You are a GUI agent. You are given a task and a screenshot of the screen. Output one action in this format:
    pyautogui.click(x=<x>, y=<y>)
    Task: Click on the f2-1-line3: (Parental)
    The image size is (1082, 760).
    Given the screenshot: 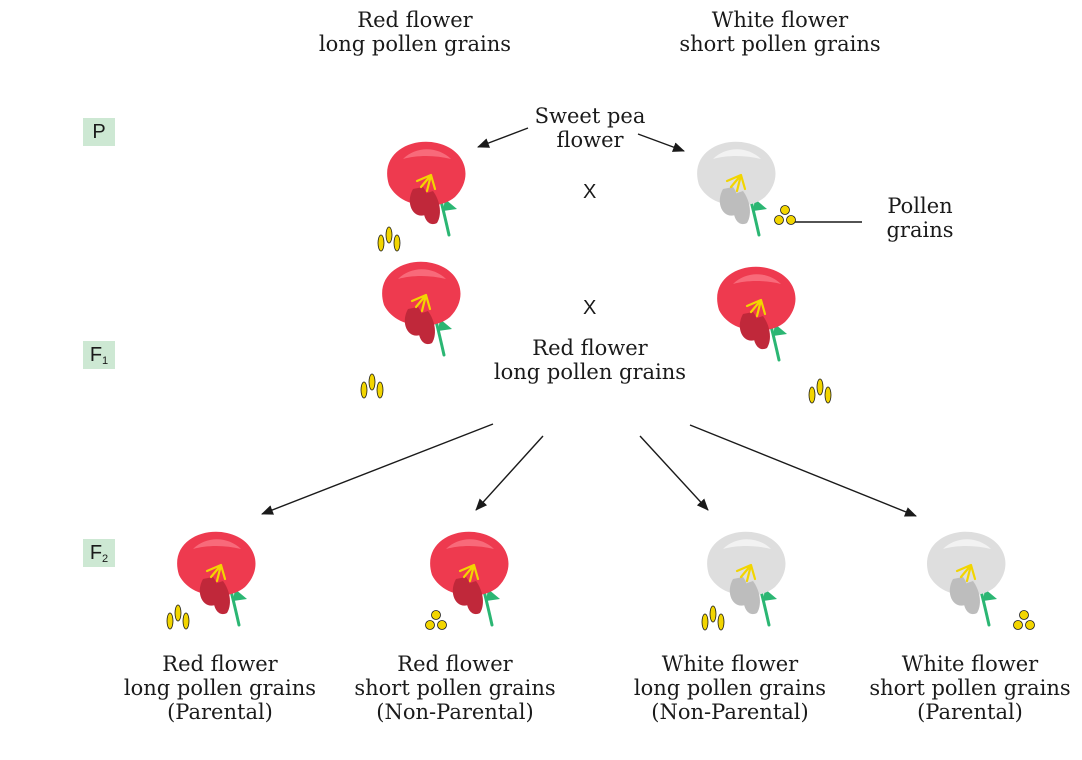 What is the action you would take?
    pyautogui.click(x=220, y=712)
    